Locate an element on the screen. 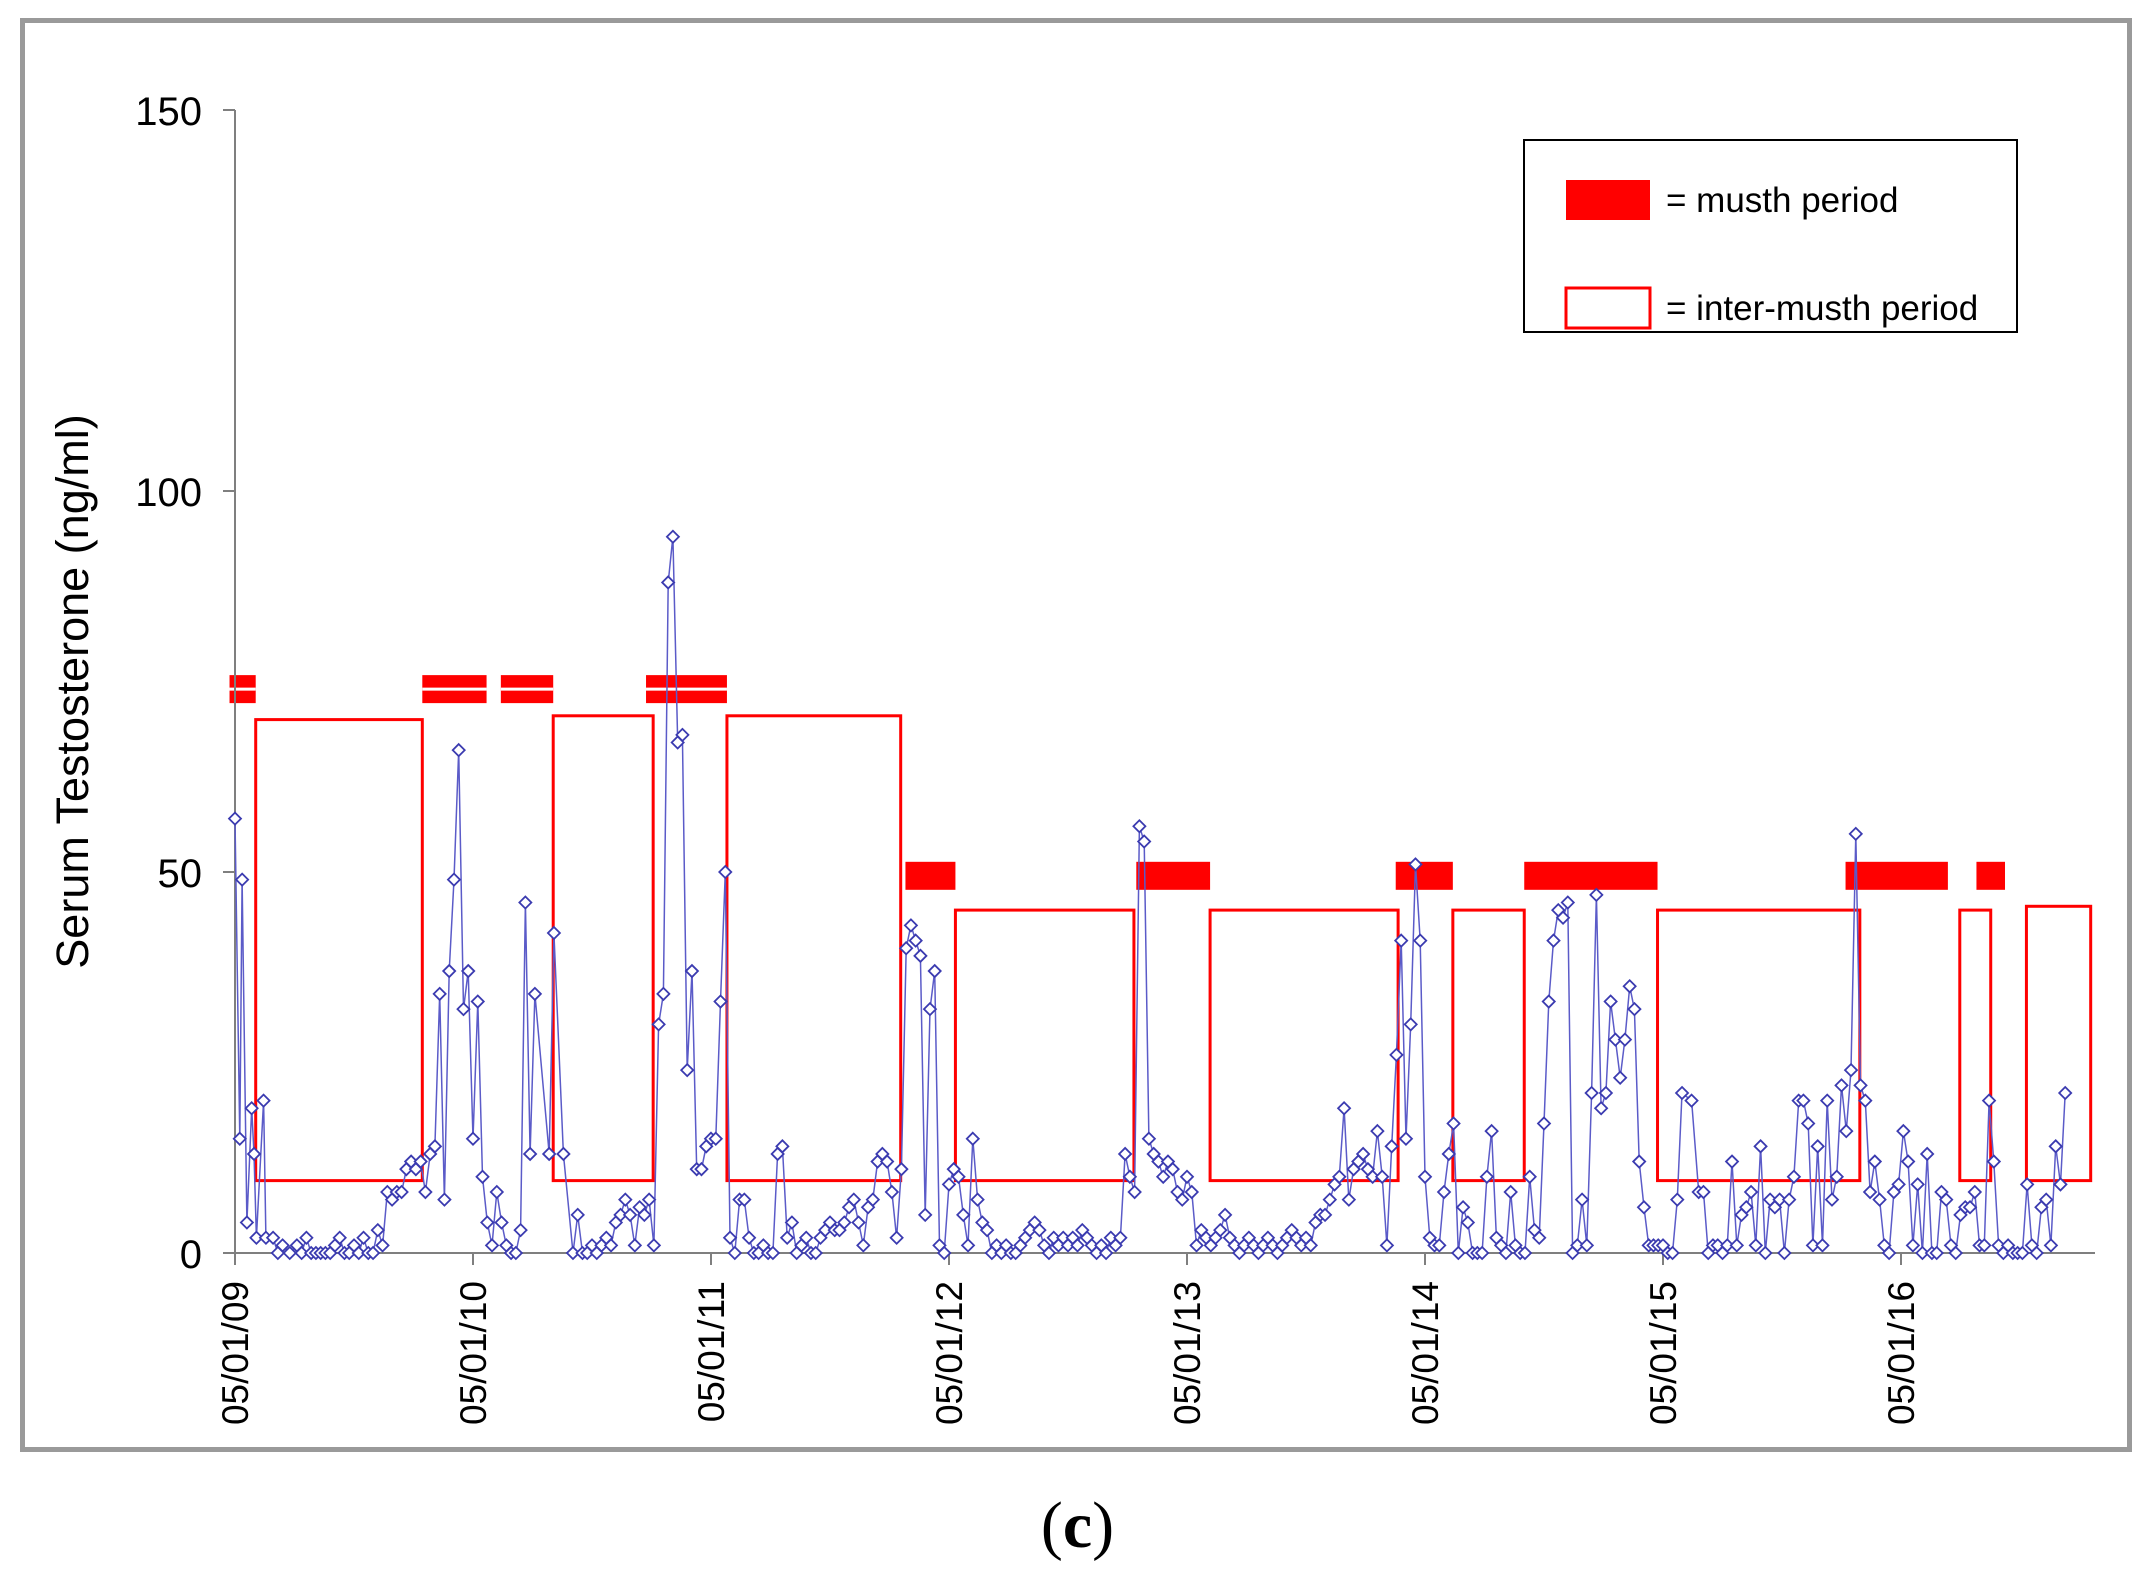 The width and height of the screenshot is (2155, 1586). legend-label-musth: = musth period is located at coordinates (1782, 200).